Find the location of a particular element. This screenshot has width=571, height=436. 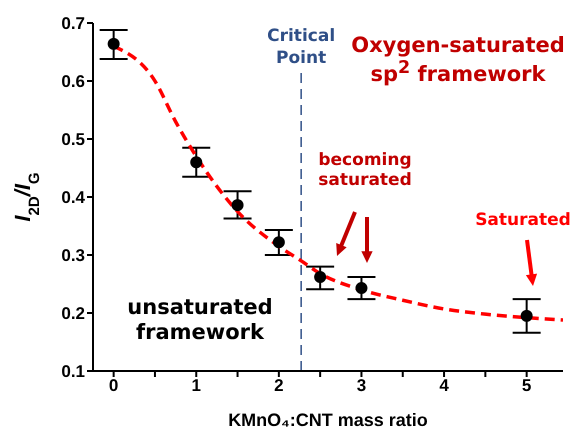

x-tick-label: 1 is located at coordinates (196, 386).